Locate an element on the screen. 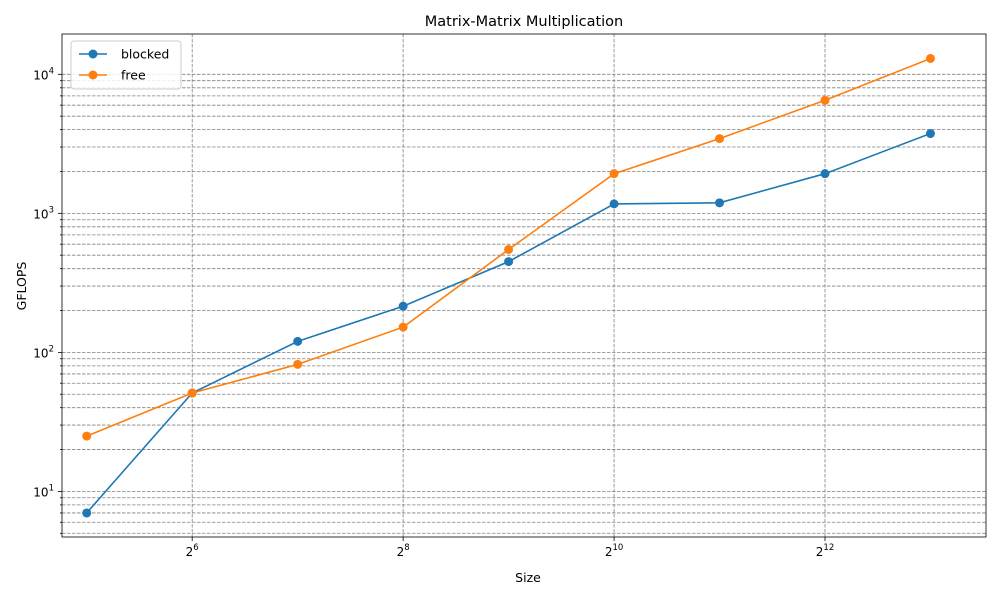 The image size is (1000, 600). x-axis-label: Size is located at coordinates (528, 577).